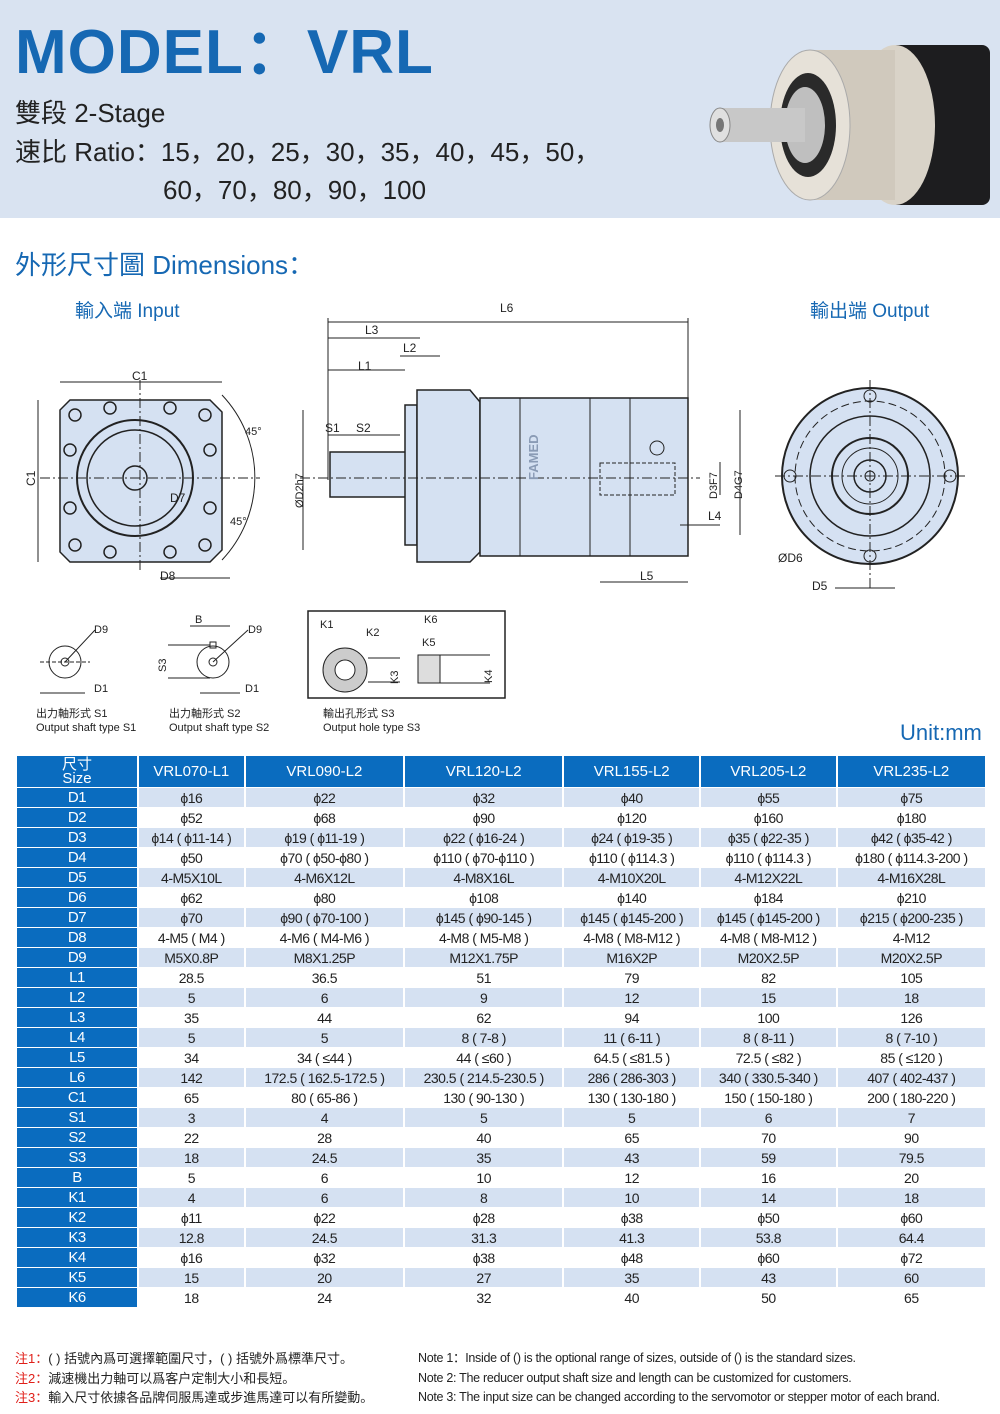 The height and width of the screenshot is (1414, 1000). Describe the element at coordinates (768, 1097) in the screenshot. I see `table-cell: 150 ( 150-180 )` at that location.